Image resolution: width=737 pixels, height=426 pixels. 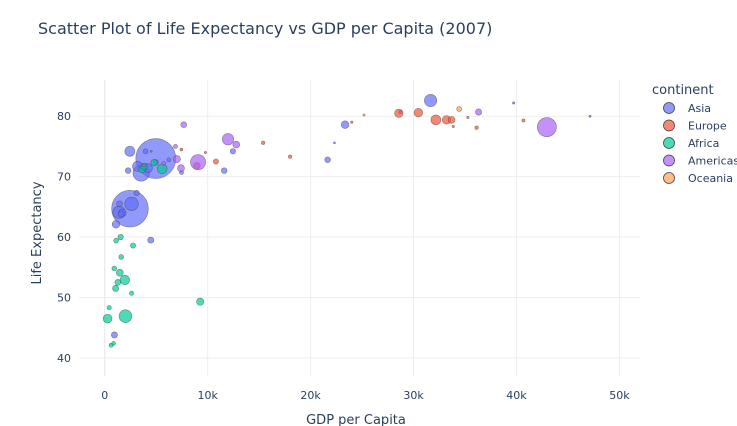 I want to click on y-tick-label: 80, so click(x=64, y=116).